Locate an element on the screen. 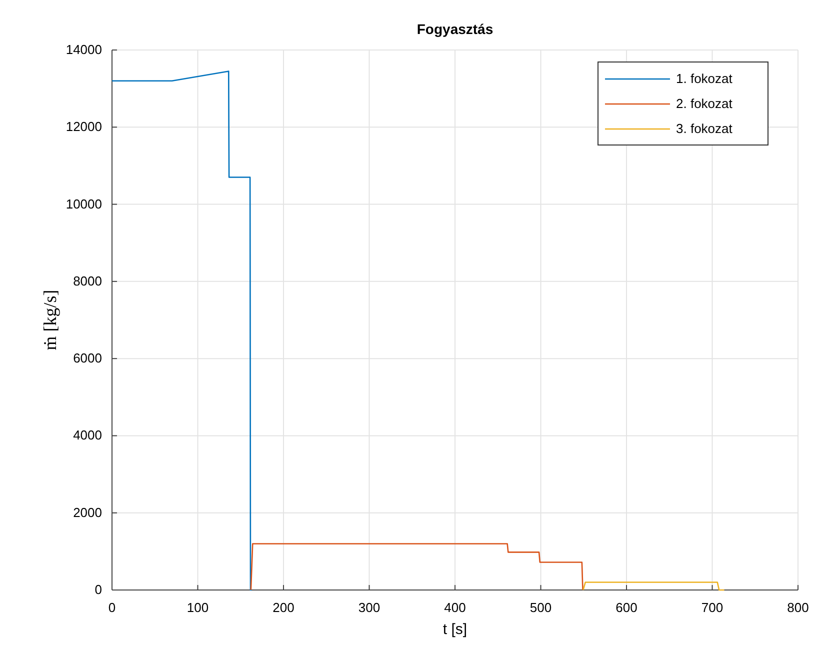 Image resolution: width=829 pixels, height=662 pixels. x-tick-label: 300 is located at coordinates (369, 607).